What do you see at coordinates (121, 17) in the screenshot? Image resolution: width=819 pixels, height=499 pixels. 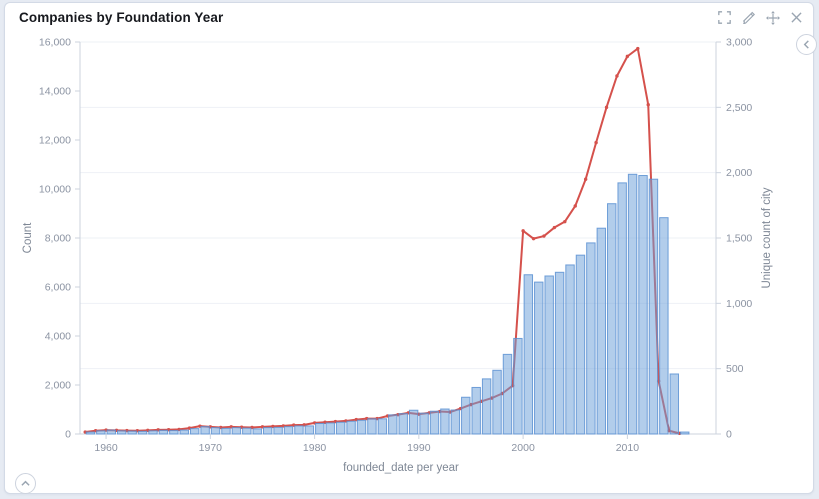 I see `panel-title: Companies by Foundation Year` at bounding box center [121, 17].